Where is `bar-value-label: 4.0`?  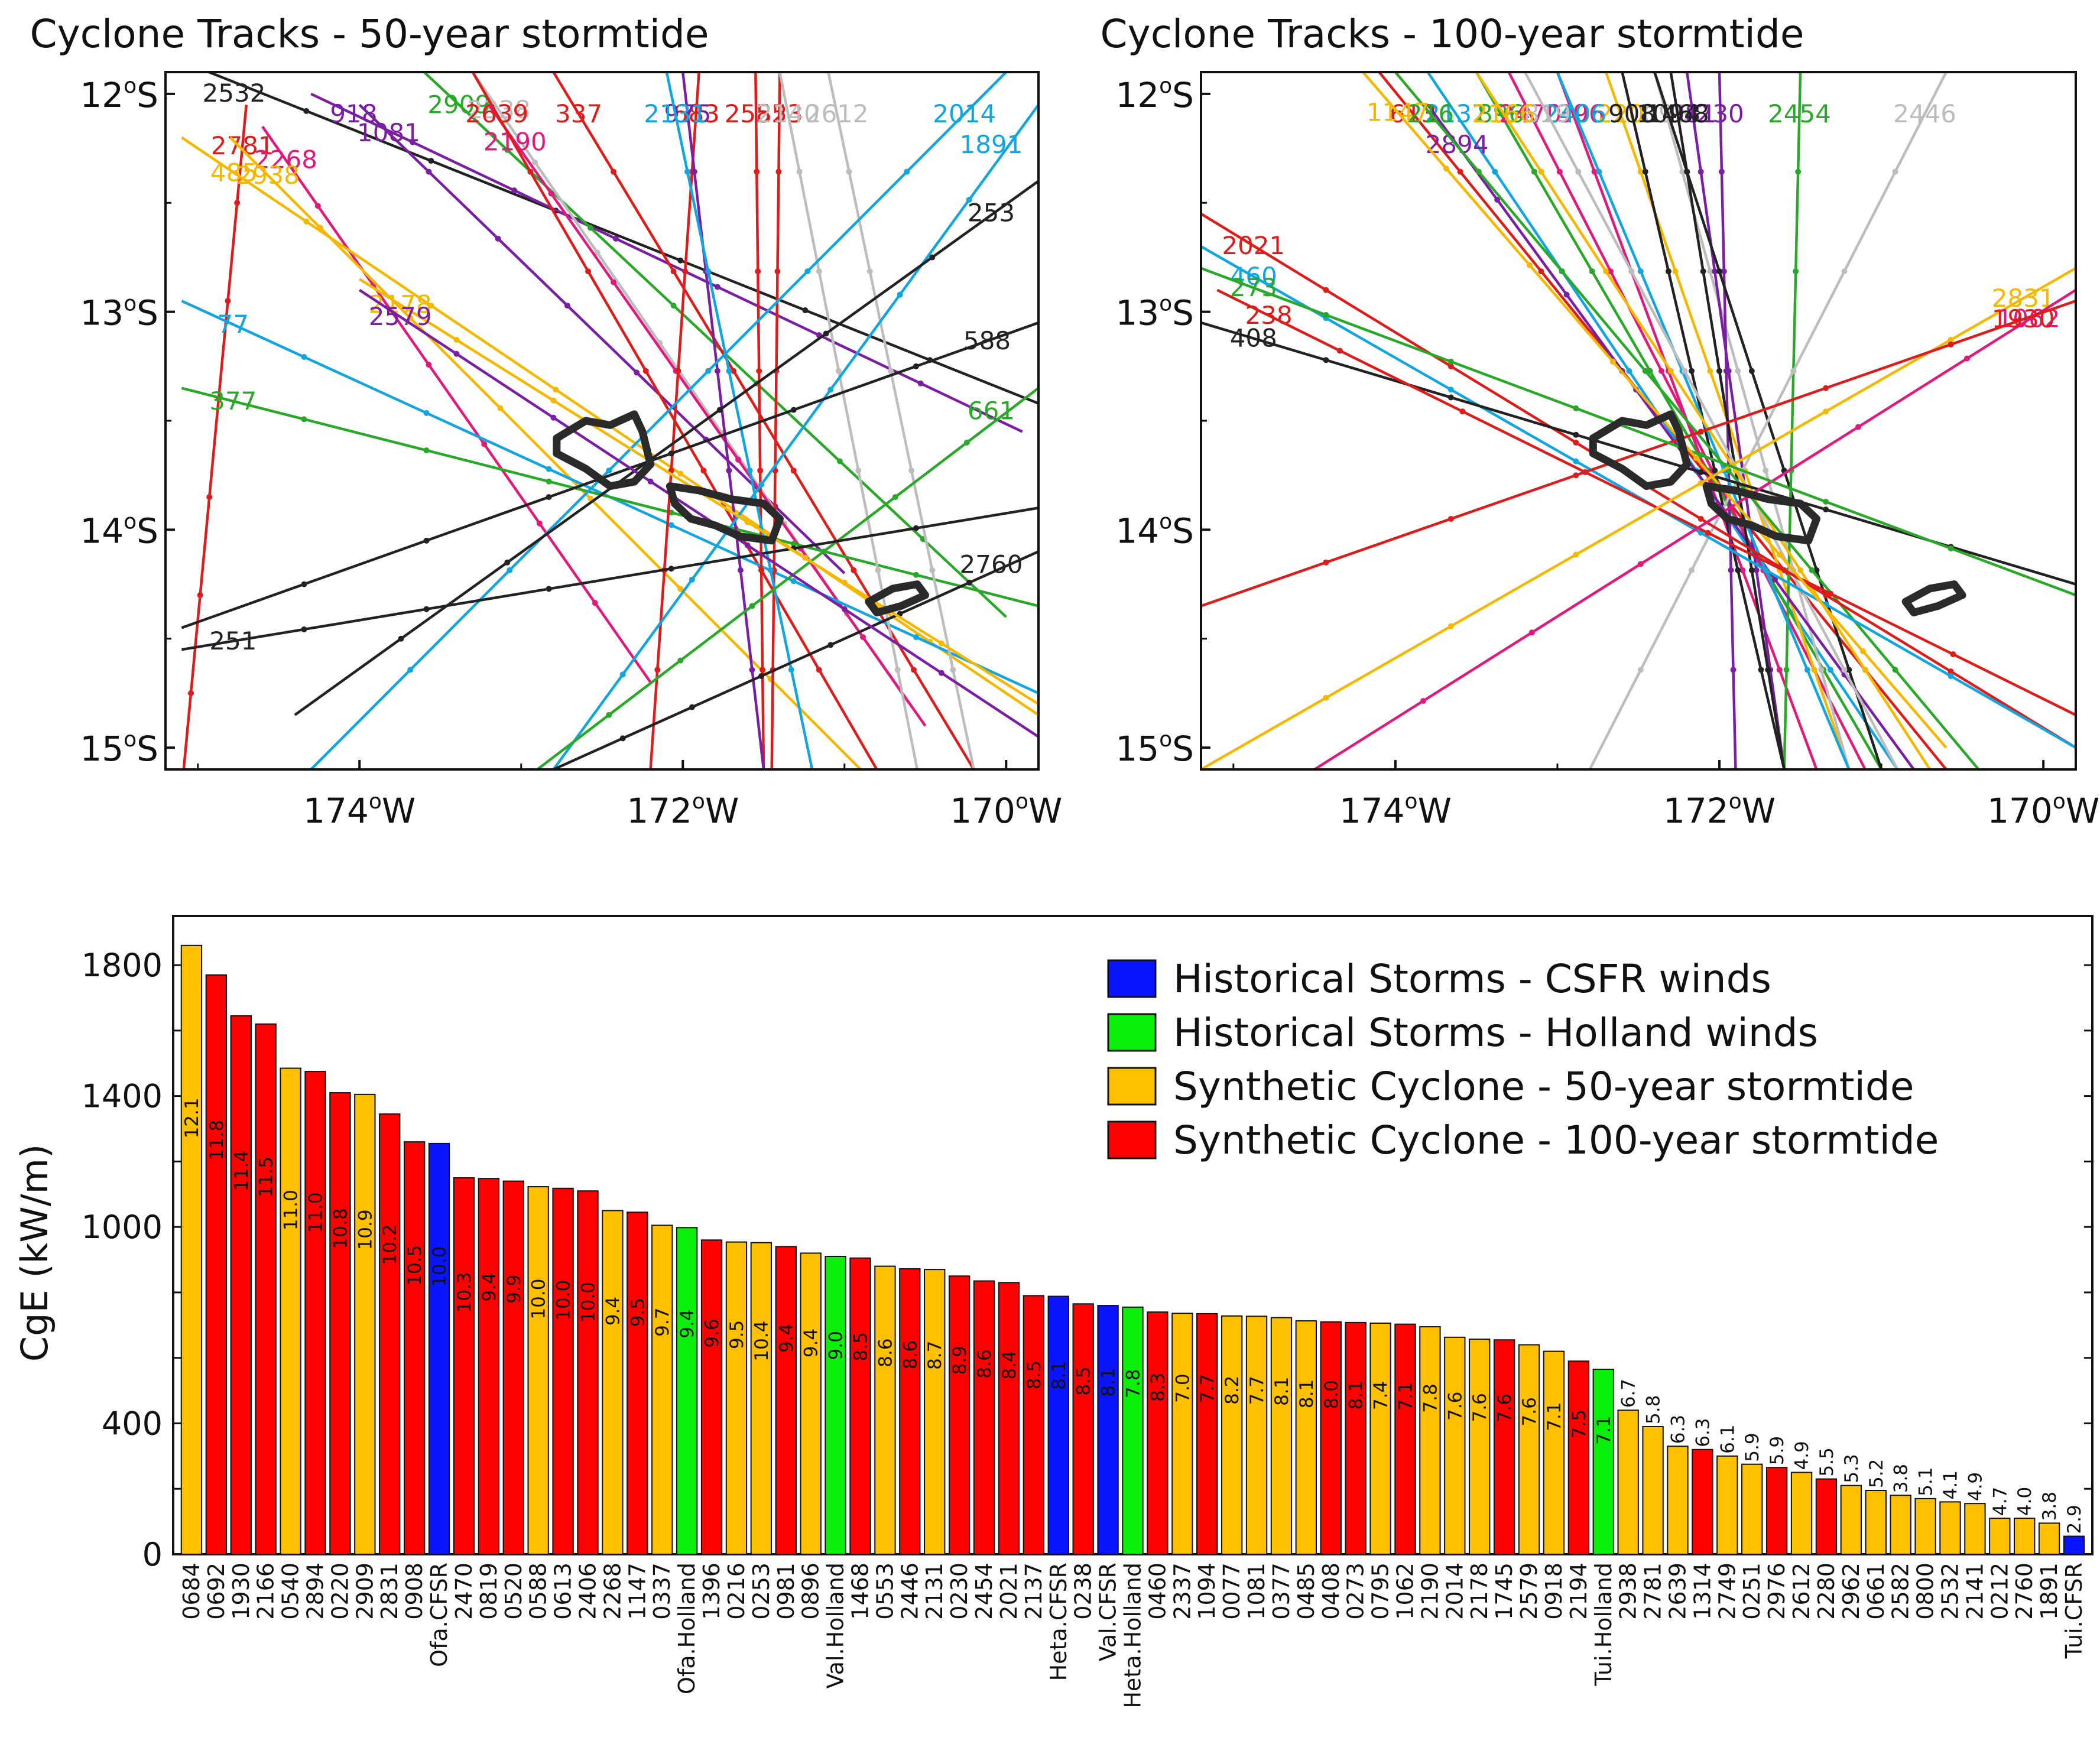 bar-value-label: 4.0 is located at coordinates (2025, 1501).